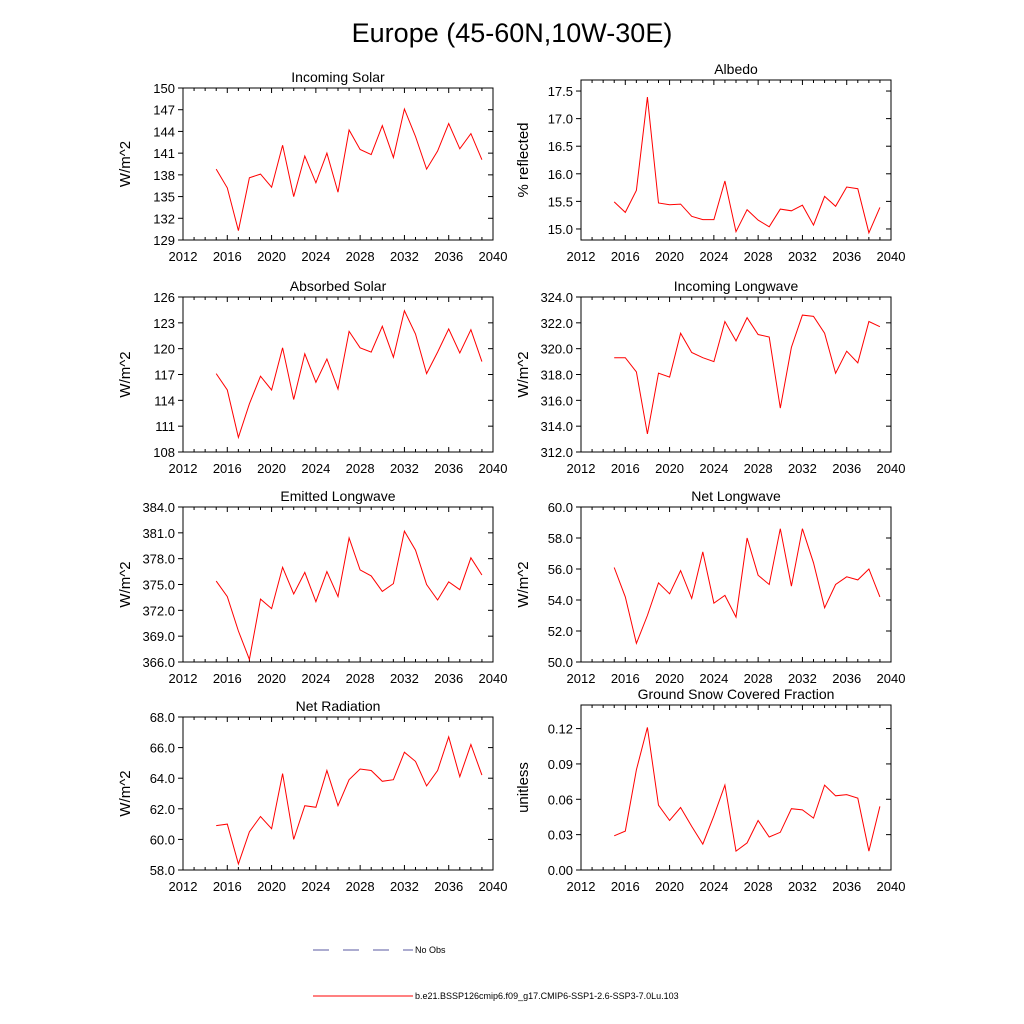 The image size is (1024, 1024). Describe the element at coordinates (560, 729) in the screenshot. I see `y-tick-label: 0.12` at that location.